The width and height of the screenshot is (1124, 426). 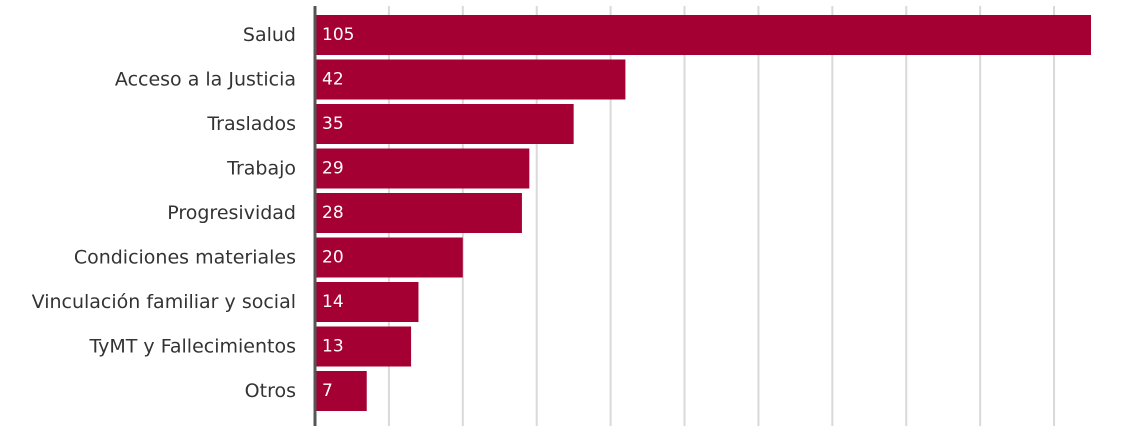 What do you see at coordinates (338, 35) in the screenshot?
I see `data-label: 105` at bounding box center [338, 35].